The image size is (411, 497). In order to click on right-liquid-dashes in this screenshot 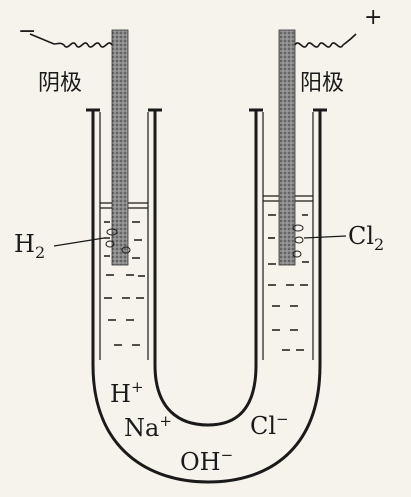, I will do `click(288, 282)`.